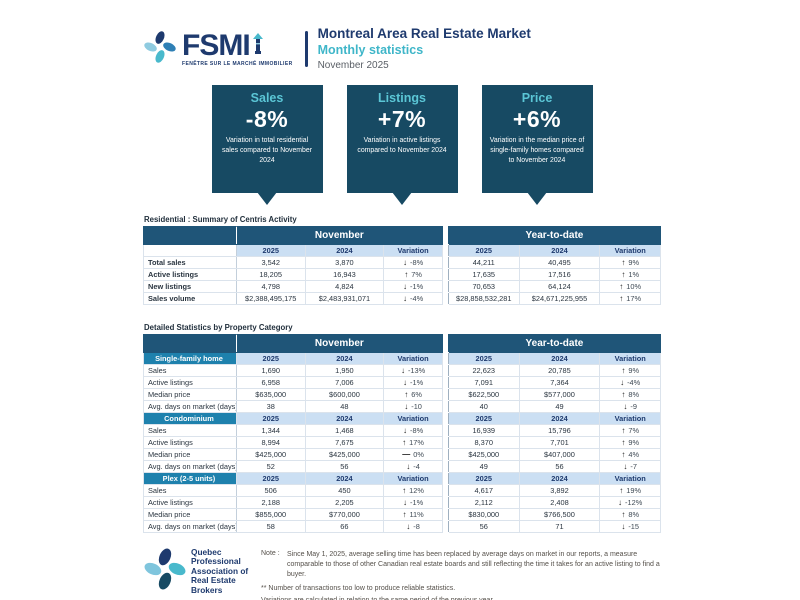 The height and width of the screenshot is (600, 800). Describe the element at coordinates (634, 286) in the screenshot. I see `variation-value: 10%` at that location.